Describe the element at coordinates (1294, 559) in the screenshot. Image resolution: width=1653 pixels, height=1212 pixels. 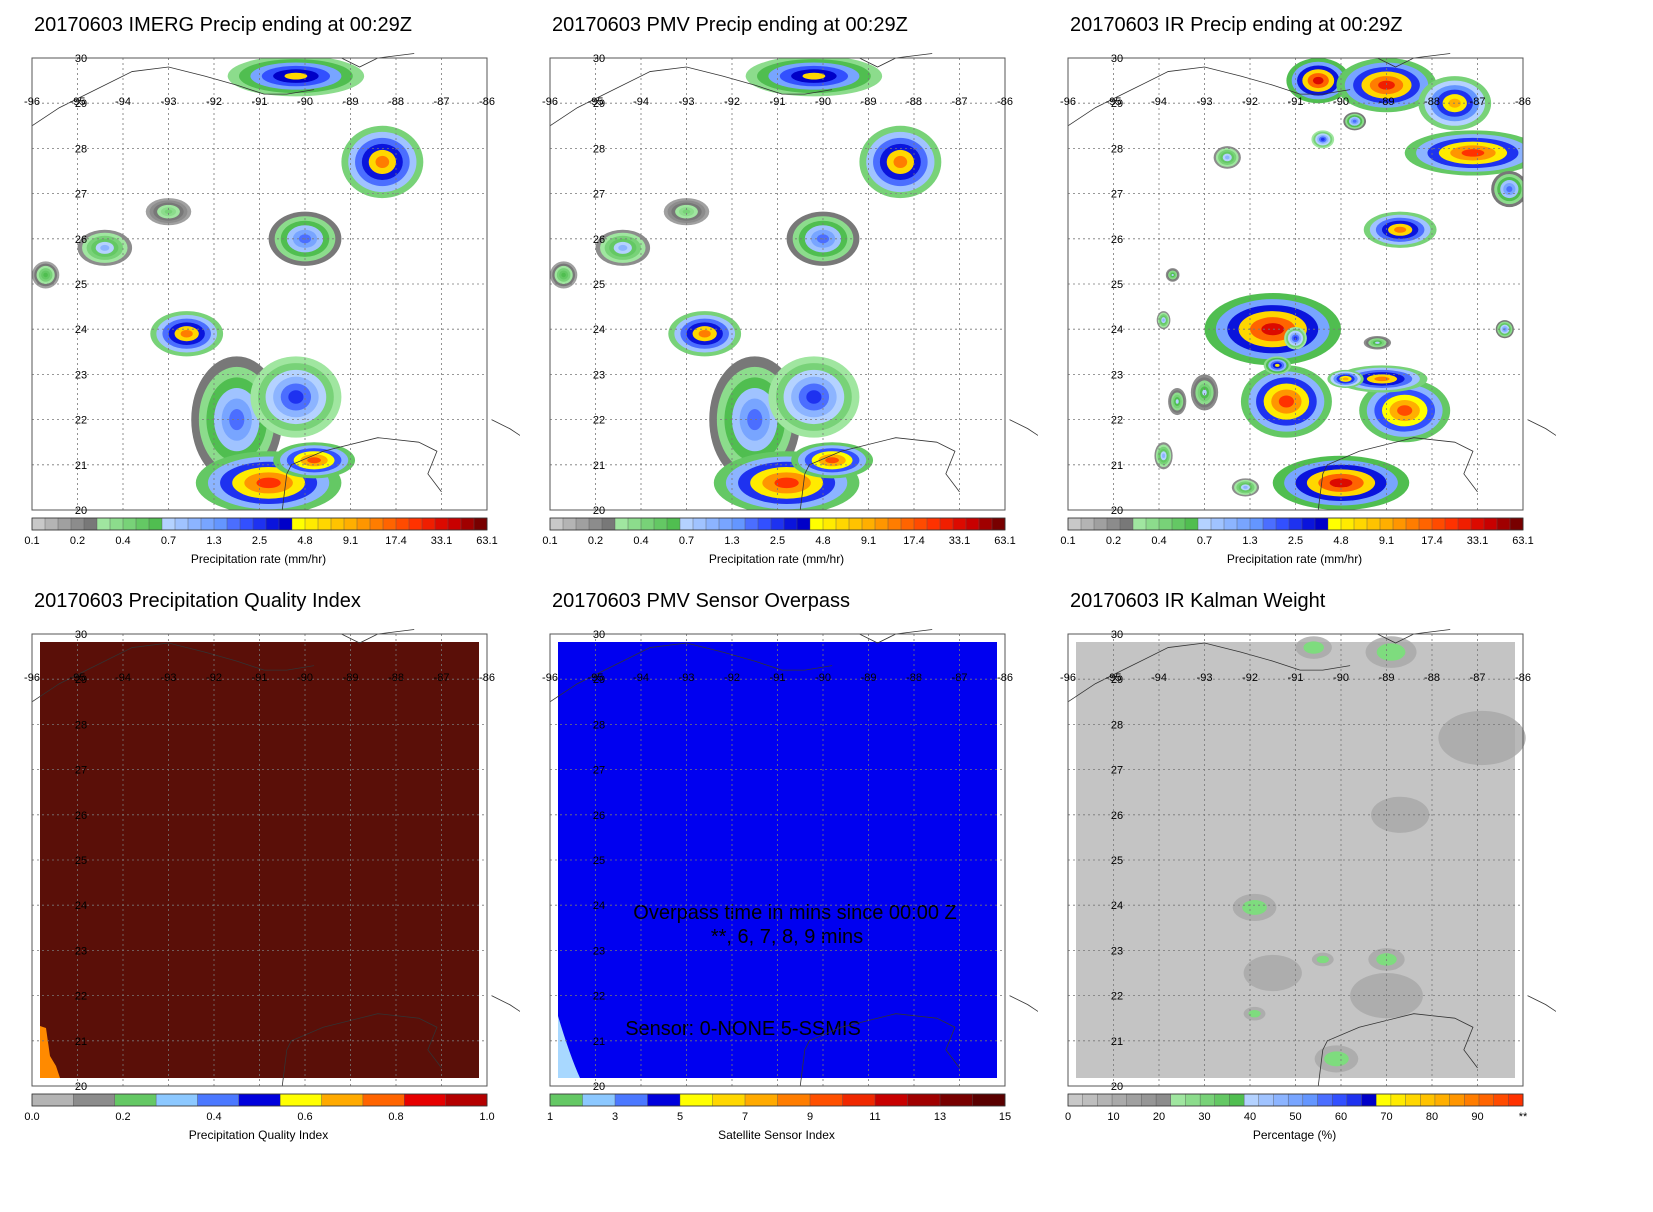
I see `colorbar-title: Precipitation rate (mm/hr)` at that location.